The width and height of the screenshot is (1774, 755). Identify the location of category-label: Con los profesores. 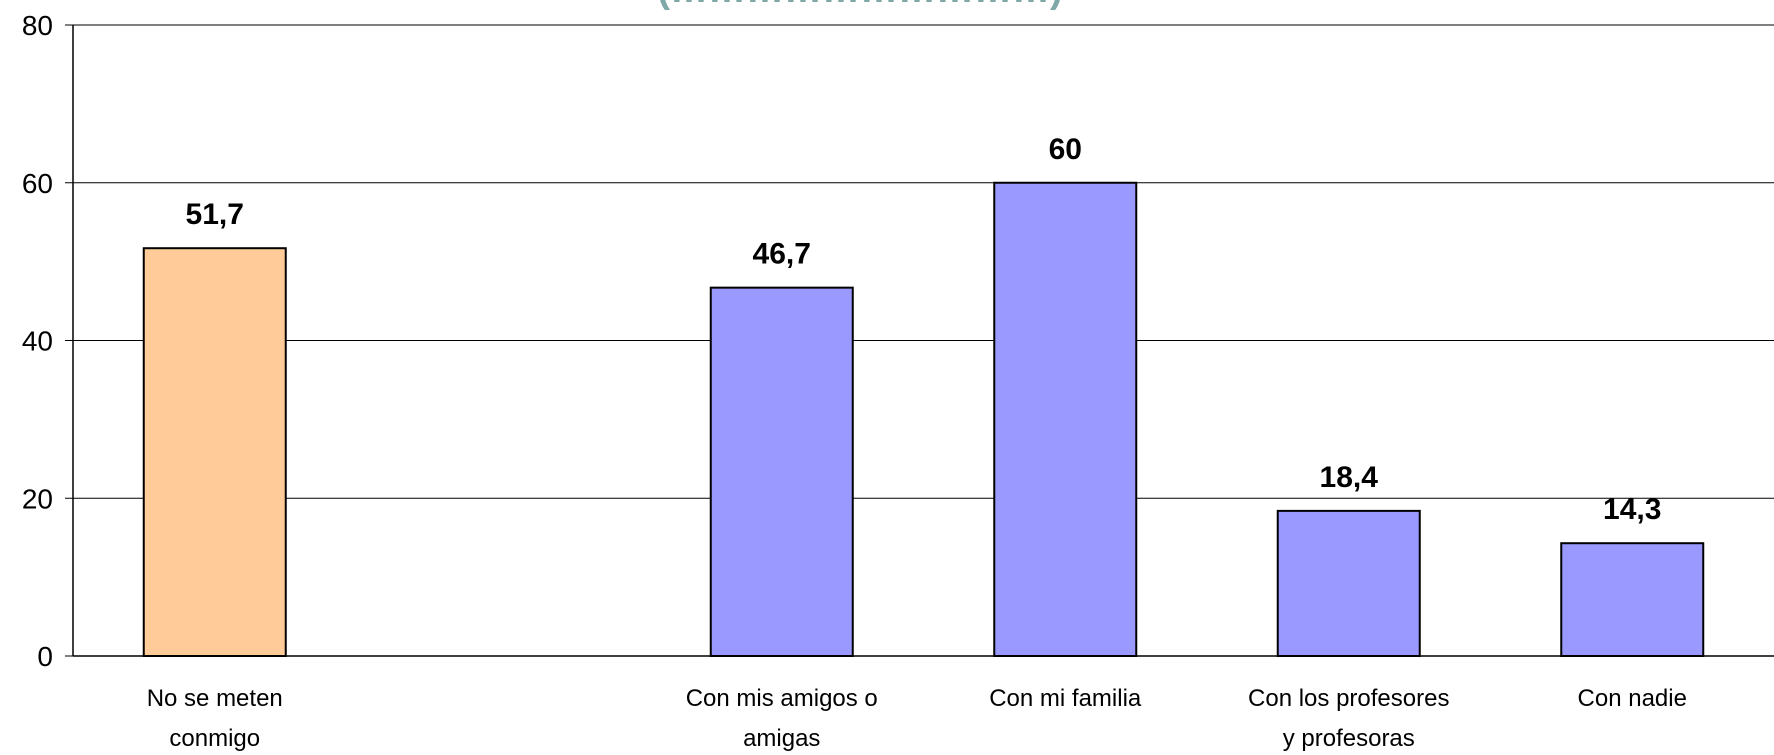
(1348, 698).